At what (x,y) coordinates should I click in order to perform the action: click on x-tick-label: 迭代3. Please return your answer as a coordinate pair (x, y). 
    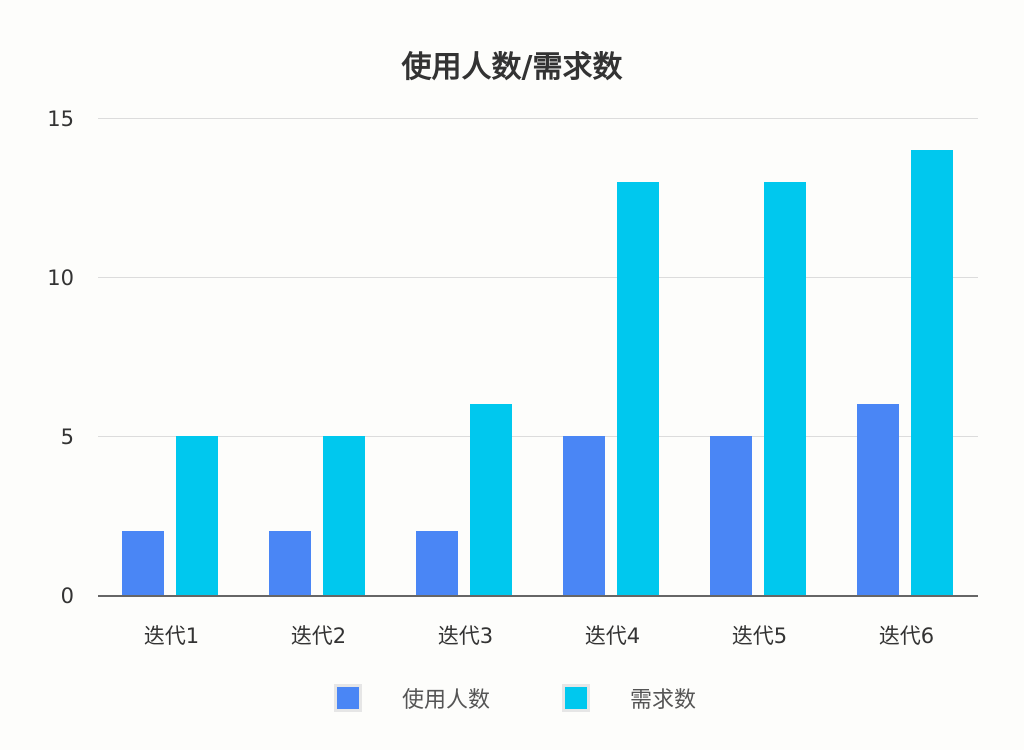
    Looking at the image, I should click on (465, 636).